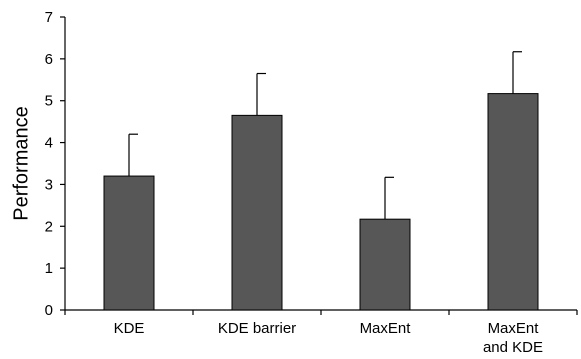 This screenshot has width=581, height=359. Describe the element at coordinates (49, 268) in the screenshot. I see `y-tick-label: 1` at that location.